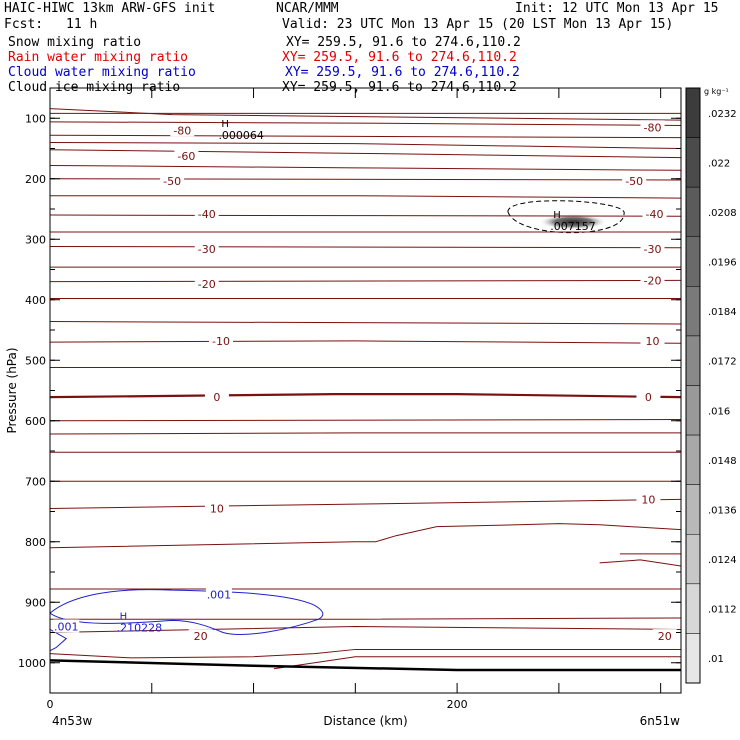 The image size is (740, 740). What do you see at coordinates (716, 91) in the screenshot?
I see `colorbar-units: g kg⁻¹` at bounding box center [716, 91].